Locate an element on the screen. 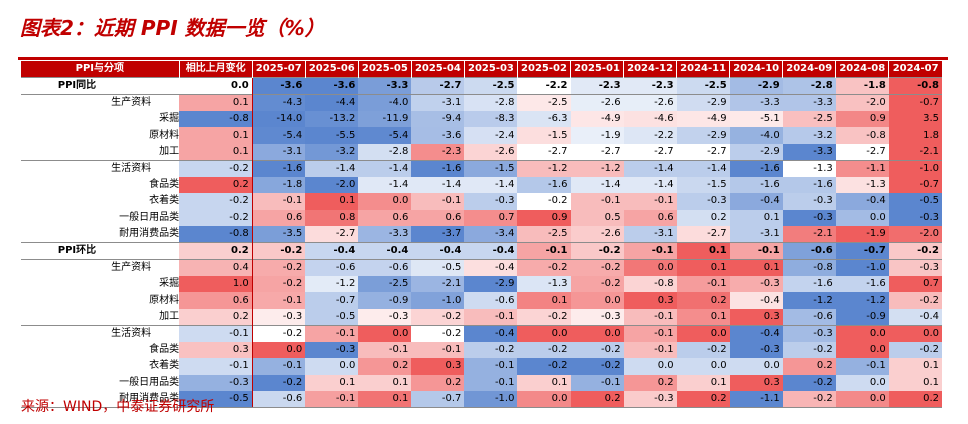 Image resolution: width=968 pixels, height=424 pixels. value-cell: 3.5 is located at coordinates (915, 119).